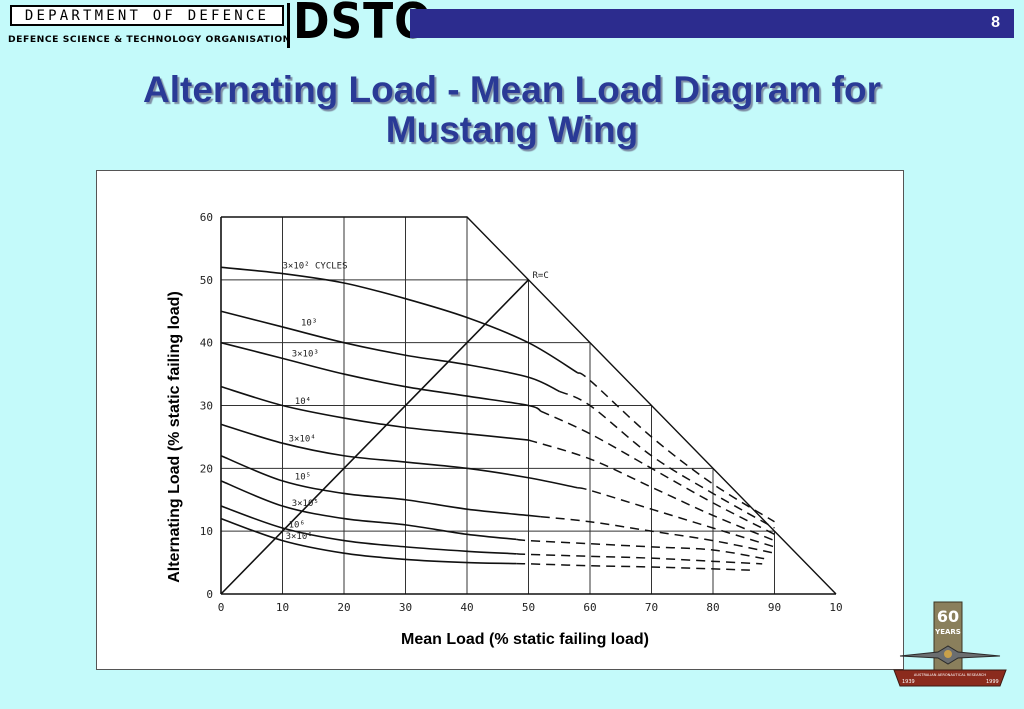 The image size is (1024, 709). I want to click on y-axis-title: Alternating Load (% static failing load), so click(174, 437).